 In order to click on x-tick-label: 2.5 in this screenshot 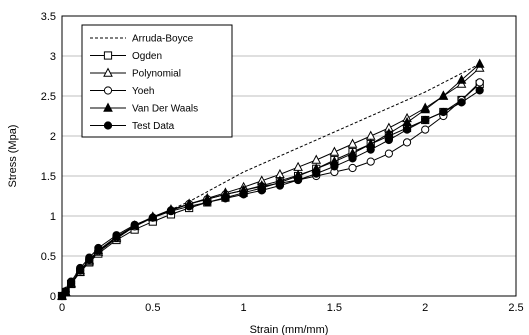, I will do `click(515, 308)`.